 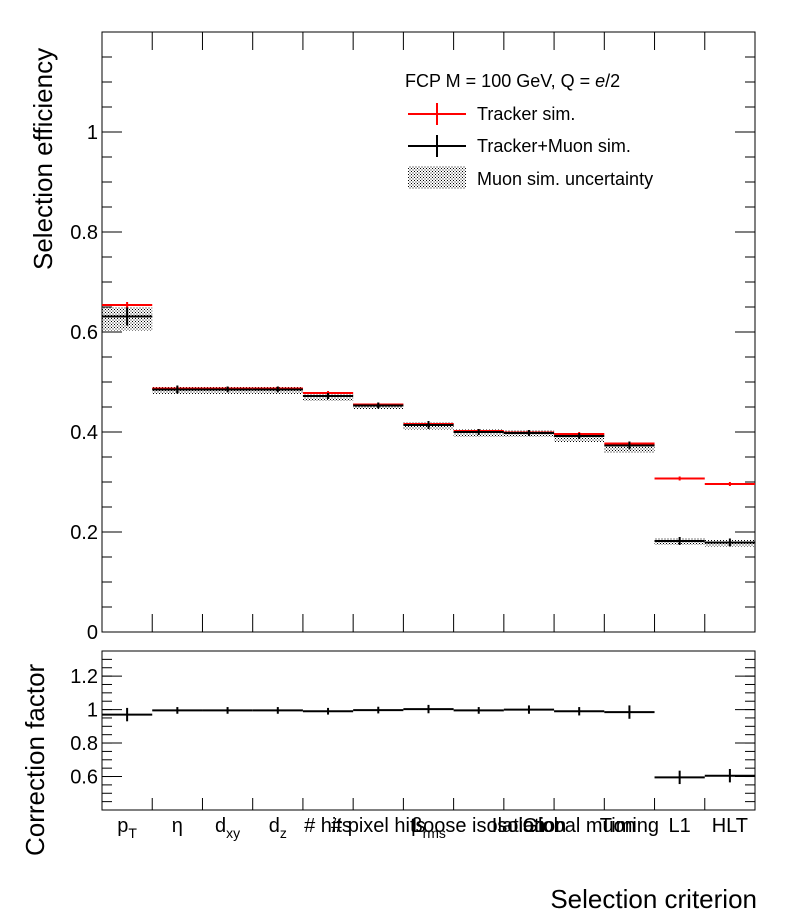 I want to click on bottom-y-tick-label: 0.8, so click(x=84, y=744).